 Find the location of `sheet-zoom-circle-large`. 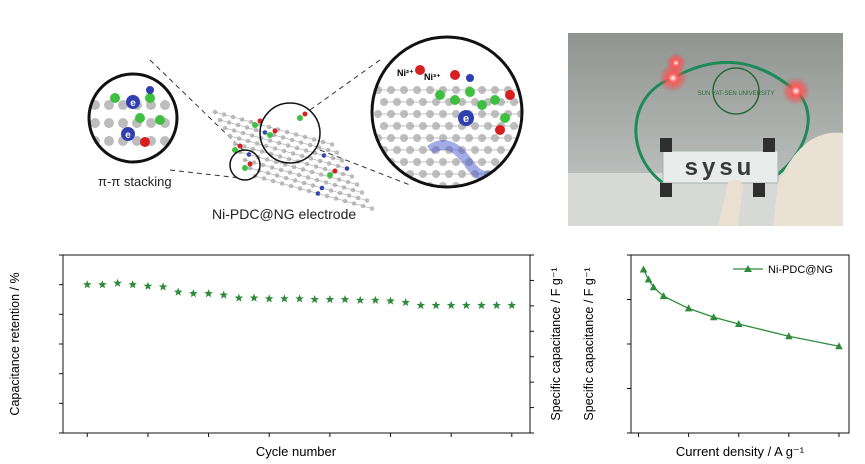

sheet-zoom-circle-large is located at coordinates (290, 133).